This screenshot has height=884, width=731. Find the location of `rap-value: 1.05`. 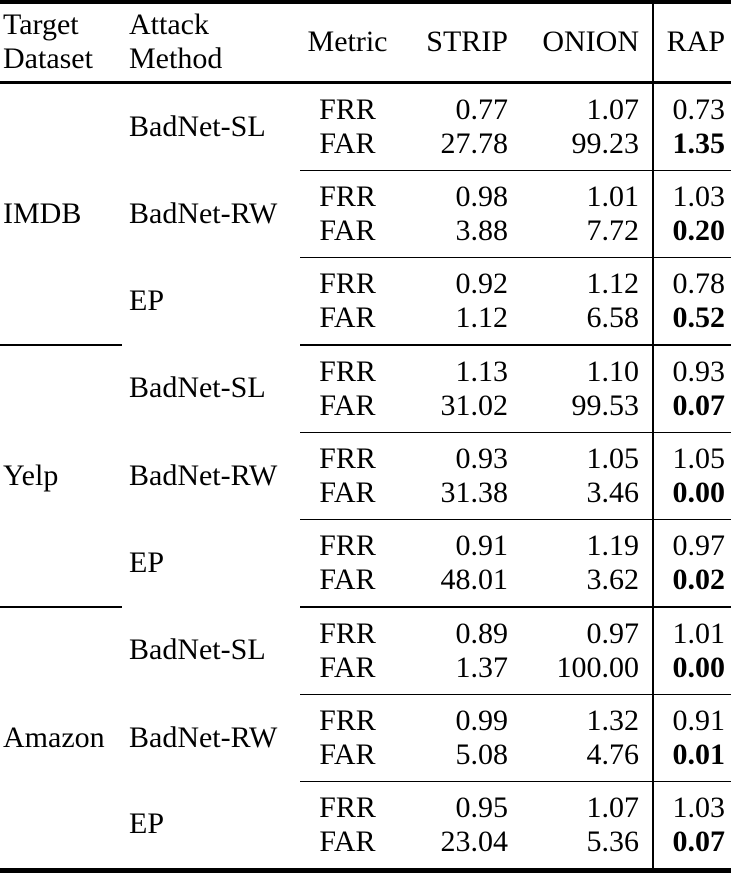

rap-value: 1.05 is located at coordinates (691, 454).